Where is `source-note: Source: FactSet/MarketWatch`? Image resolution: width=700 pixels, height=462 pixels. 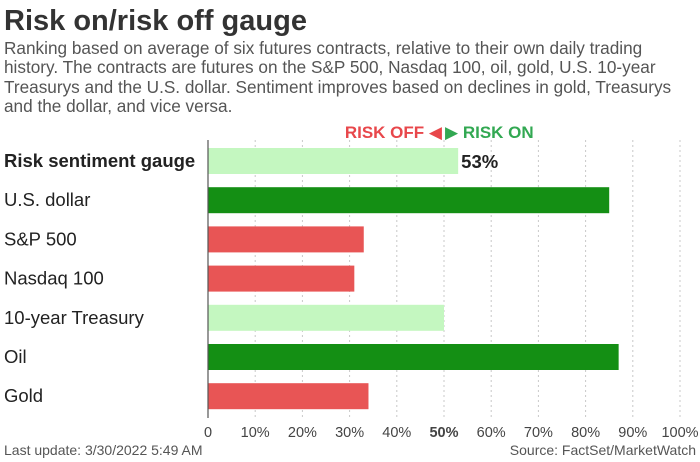
source-note: Source: FactSet/MarketWatch is located at coordinates (602, 450).